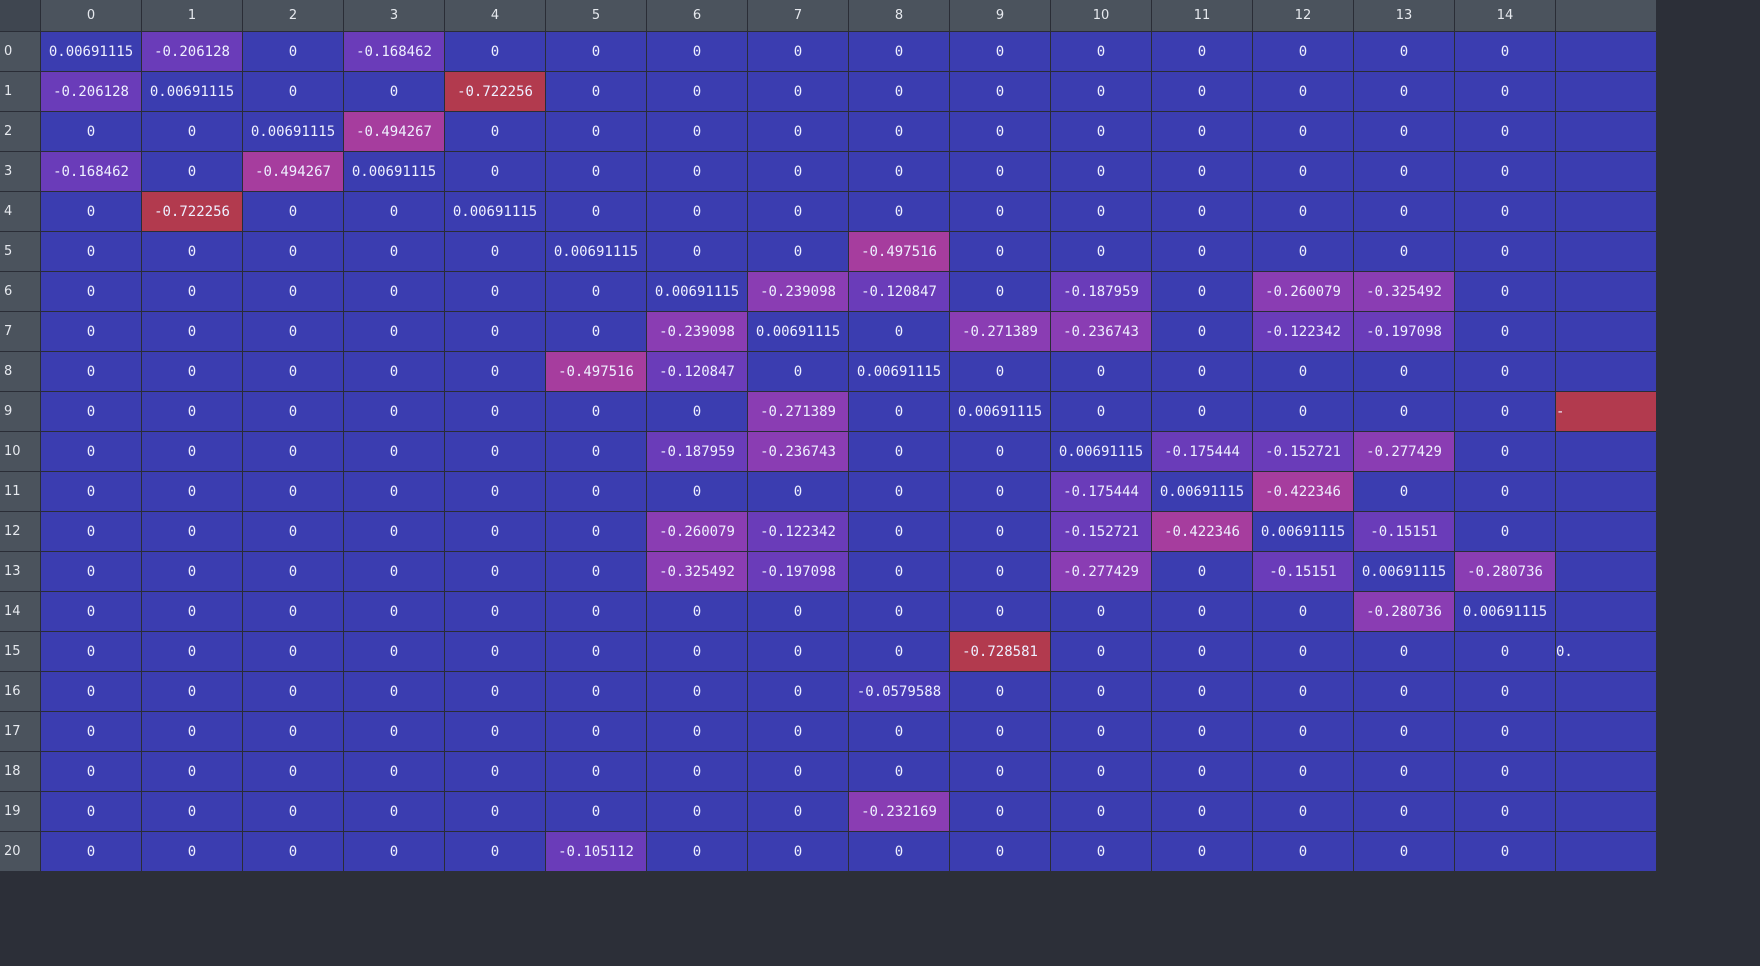  Describe the element at coordinates (192, 211) in the screenshot. I see `matrix-cell: -0.722256` at that location.